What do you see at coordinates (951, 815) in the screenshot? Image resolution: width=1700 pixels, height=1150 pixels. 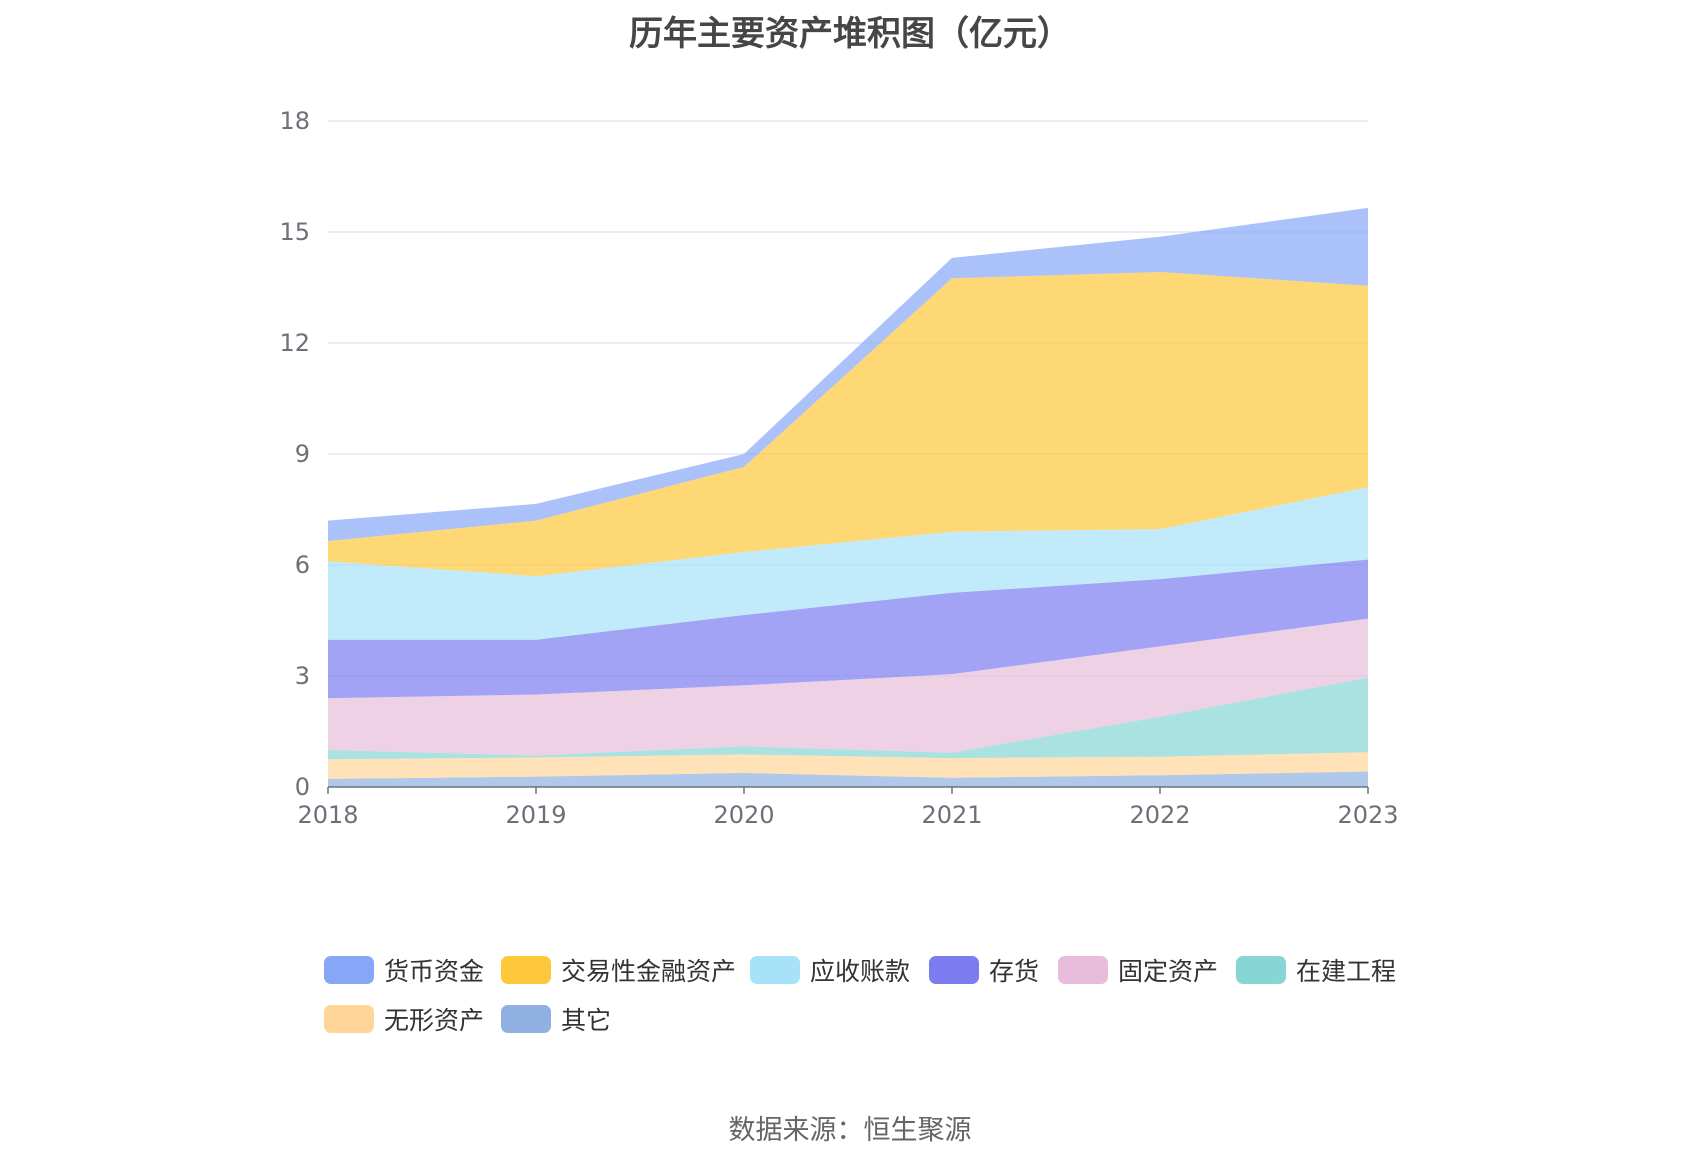 I see `x-tick-label: 2021` at bounding box center [951, 815].